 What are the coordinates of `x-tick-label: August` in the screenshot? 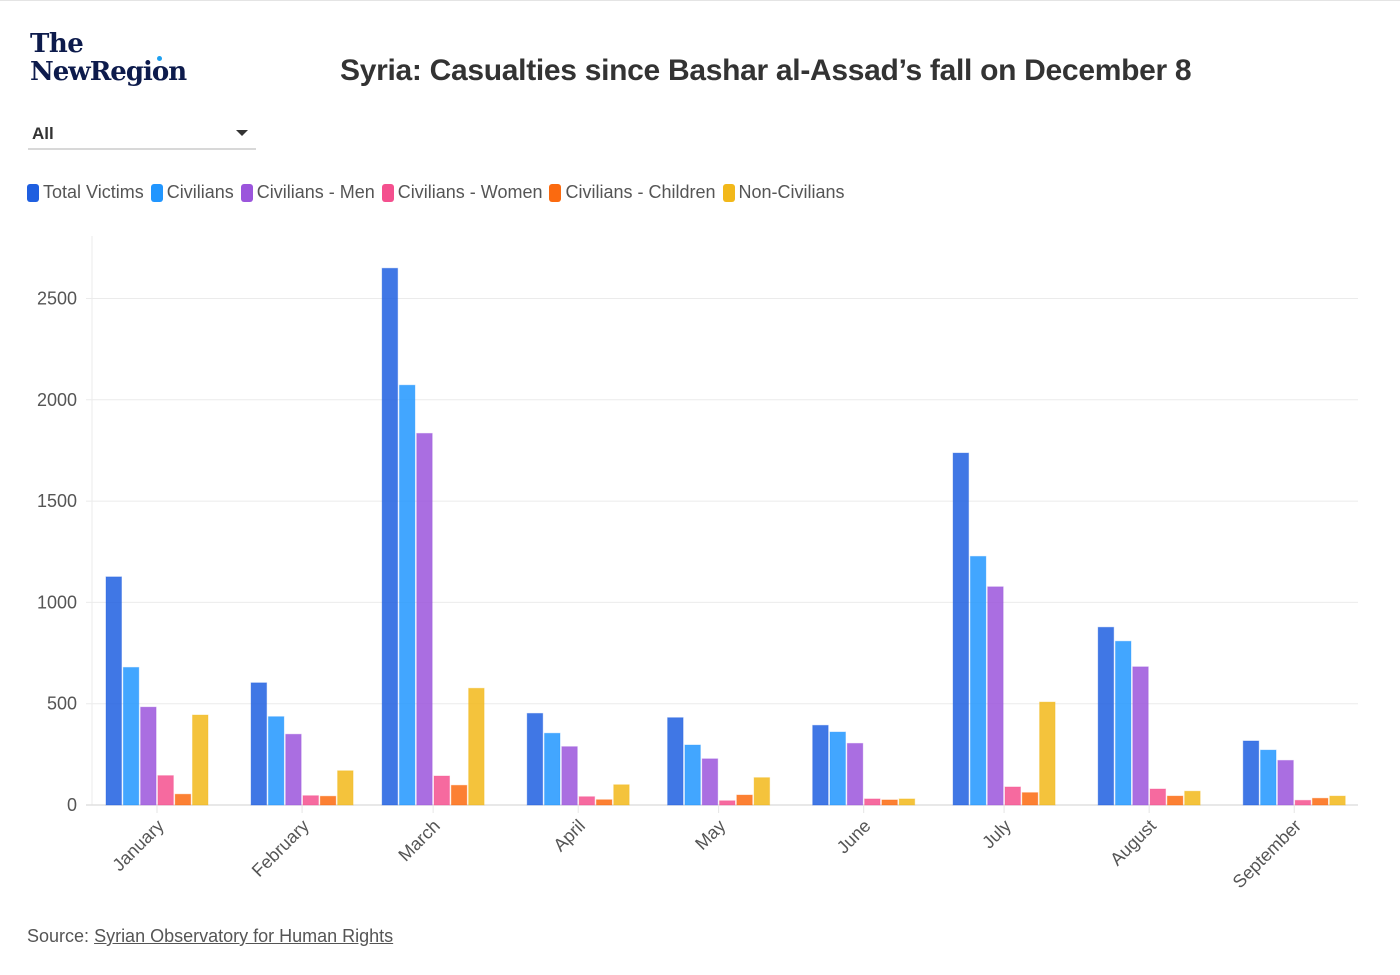 It's located at (1133, 843).